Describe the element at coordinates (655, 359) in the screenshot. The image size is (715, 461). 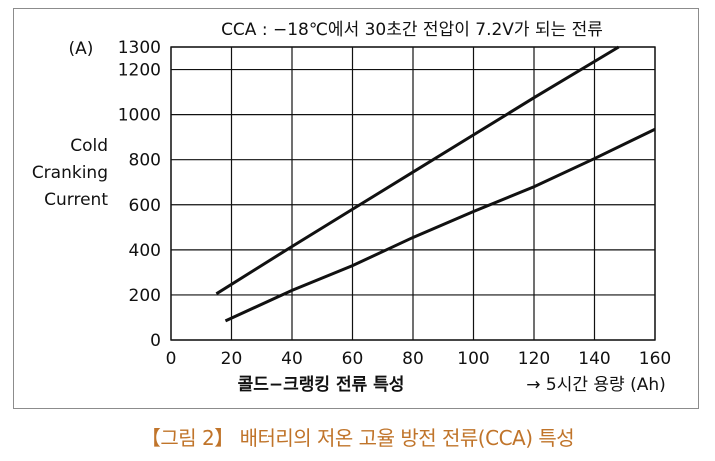
I see `x-tick-label: 160` at that location.